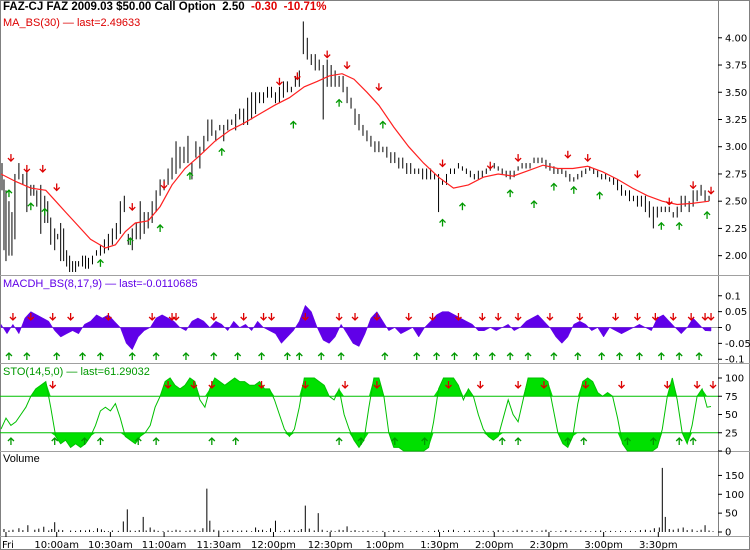  Describe the element at coordinates (33, 372) in the screenshot. I see `sto-label: STO(14,5,0)` at that location.